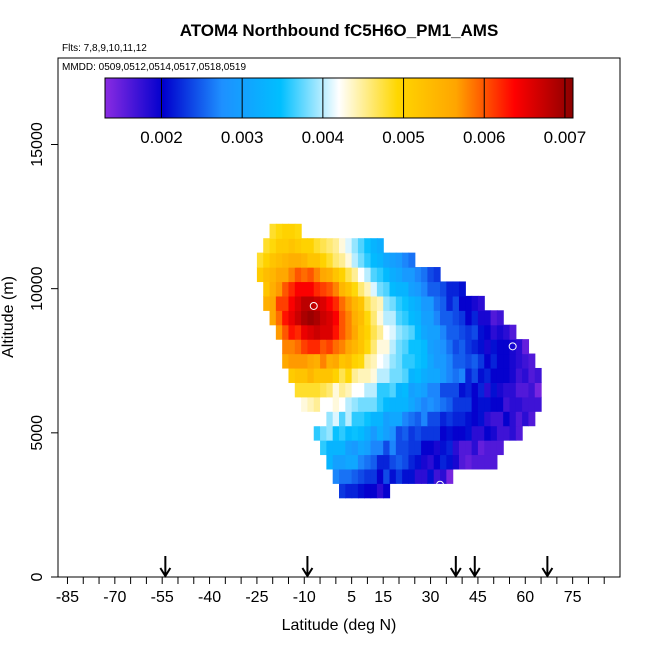  I want to click on colorbar-ticks: 0.002 0.003 0.004 0.005 0.006 0.007, so click(363, 112).